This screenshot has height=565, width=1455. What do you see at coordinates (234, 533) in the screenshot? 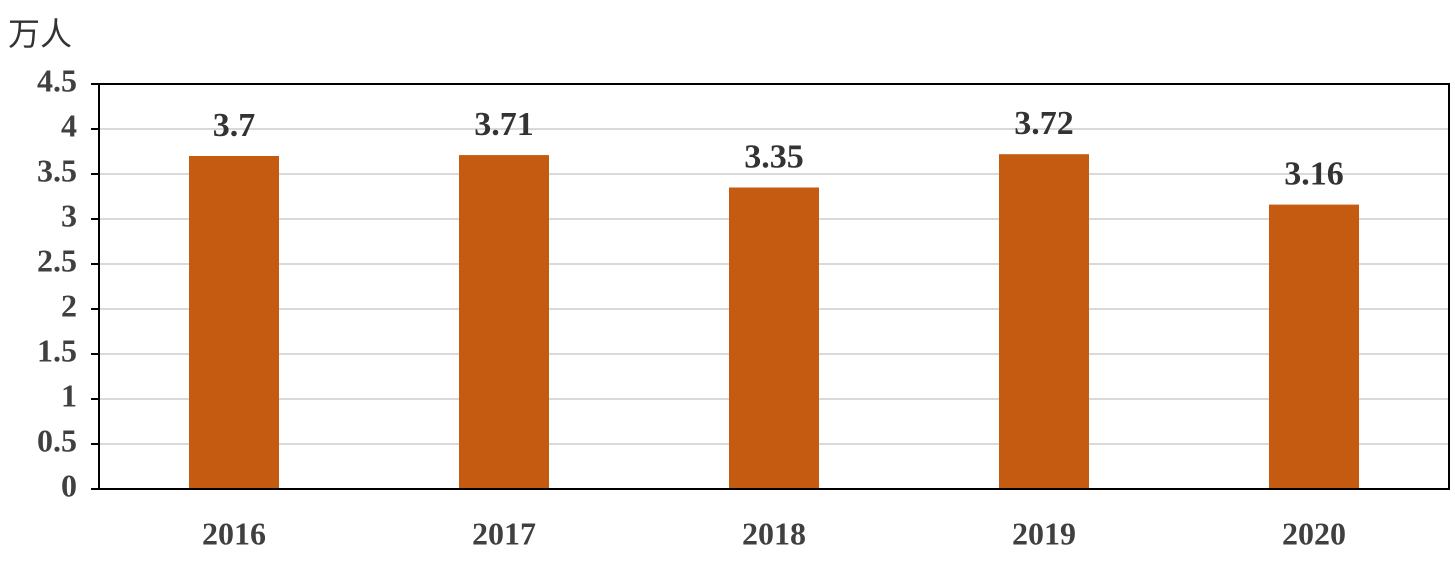
I see `x-tick-label: 2016` at bounding box center [234, 533].